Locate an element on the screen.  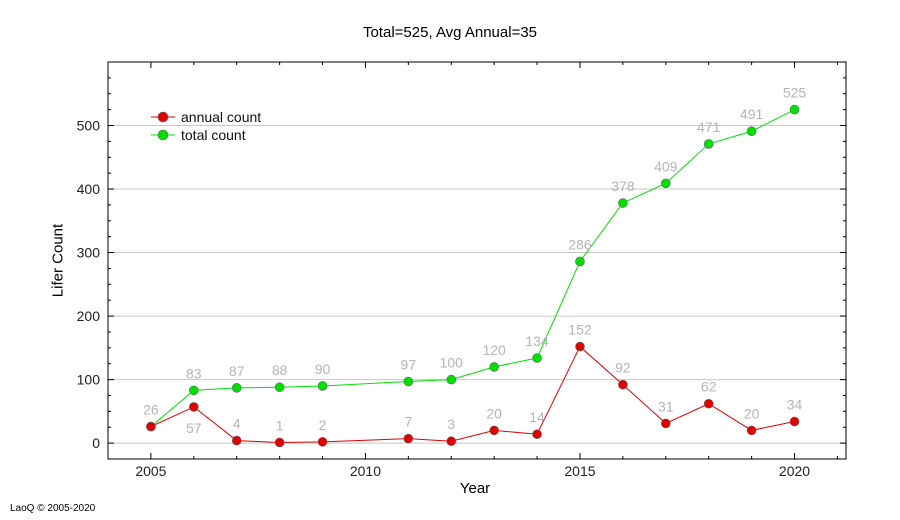
data-label: 97 is located at coordinates (409, 365).